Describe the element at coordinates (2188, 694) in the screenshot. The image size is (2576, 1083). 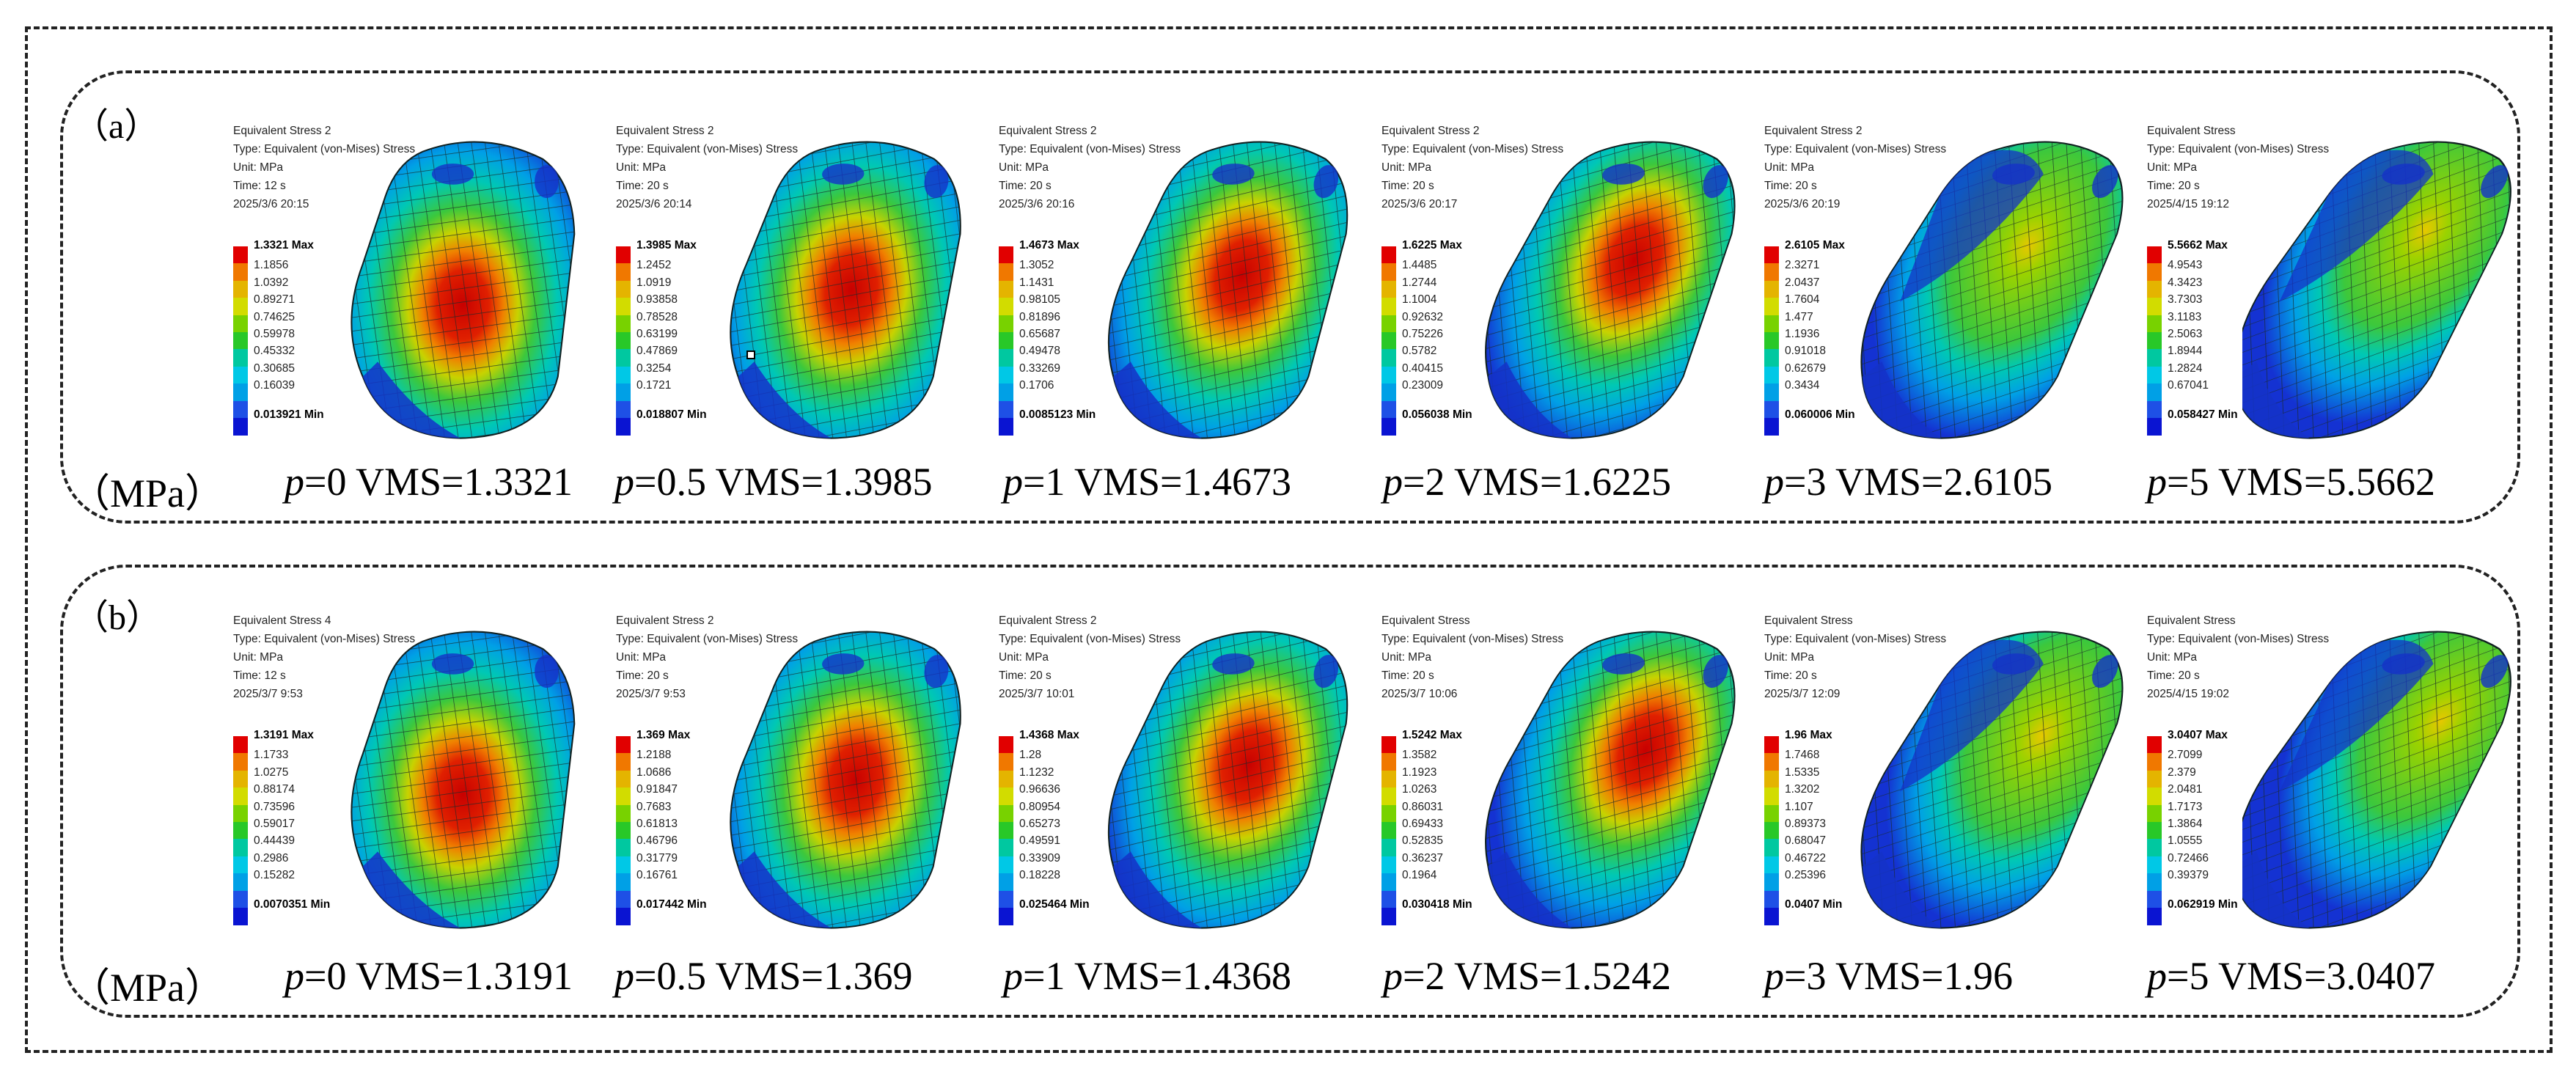
I see `panel-date: 2025/4/15 19:02` at that location.